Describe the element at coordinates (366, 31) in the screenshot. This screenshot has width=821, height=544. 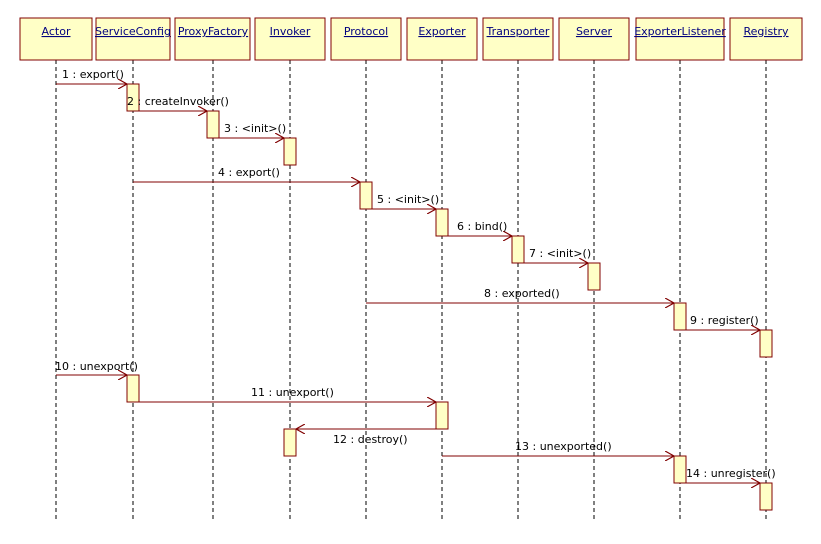
I see `participant-name: Protocol` at that location.